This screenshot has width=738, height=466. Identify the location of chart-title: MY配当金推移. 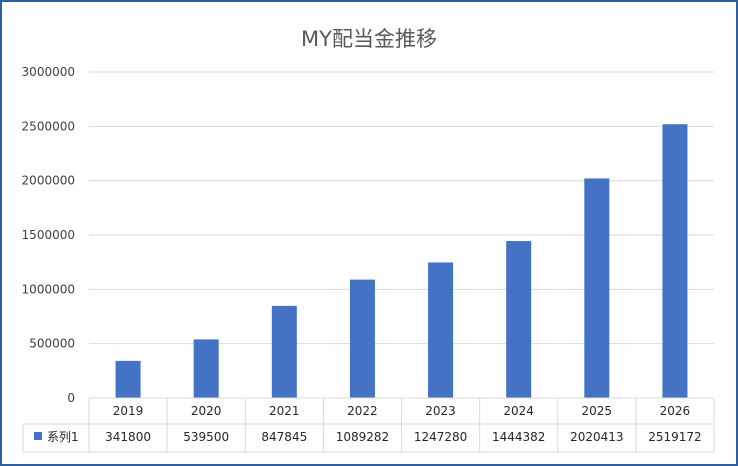
(369, 39).